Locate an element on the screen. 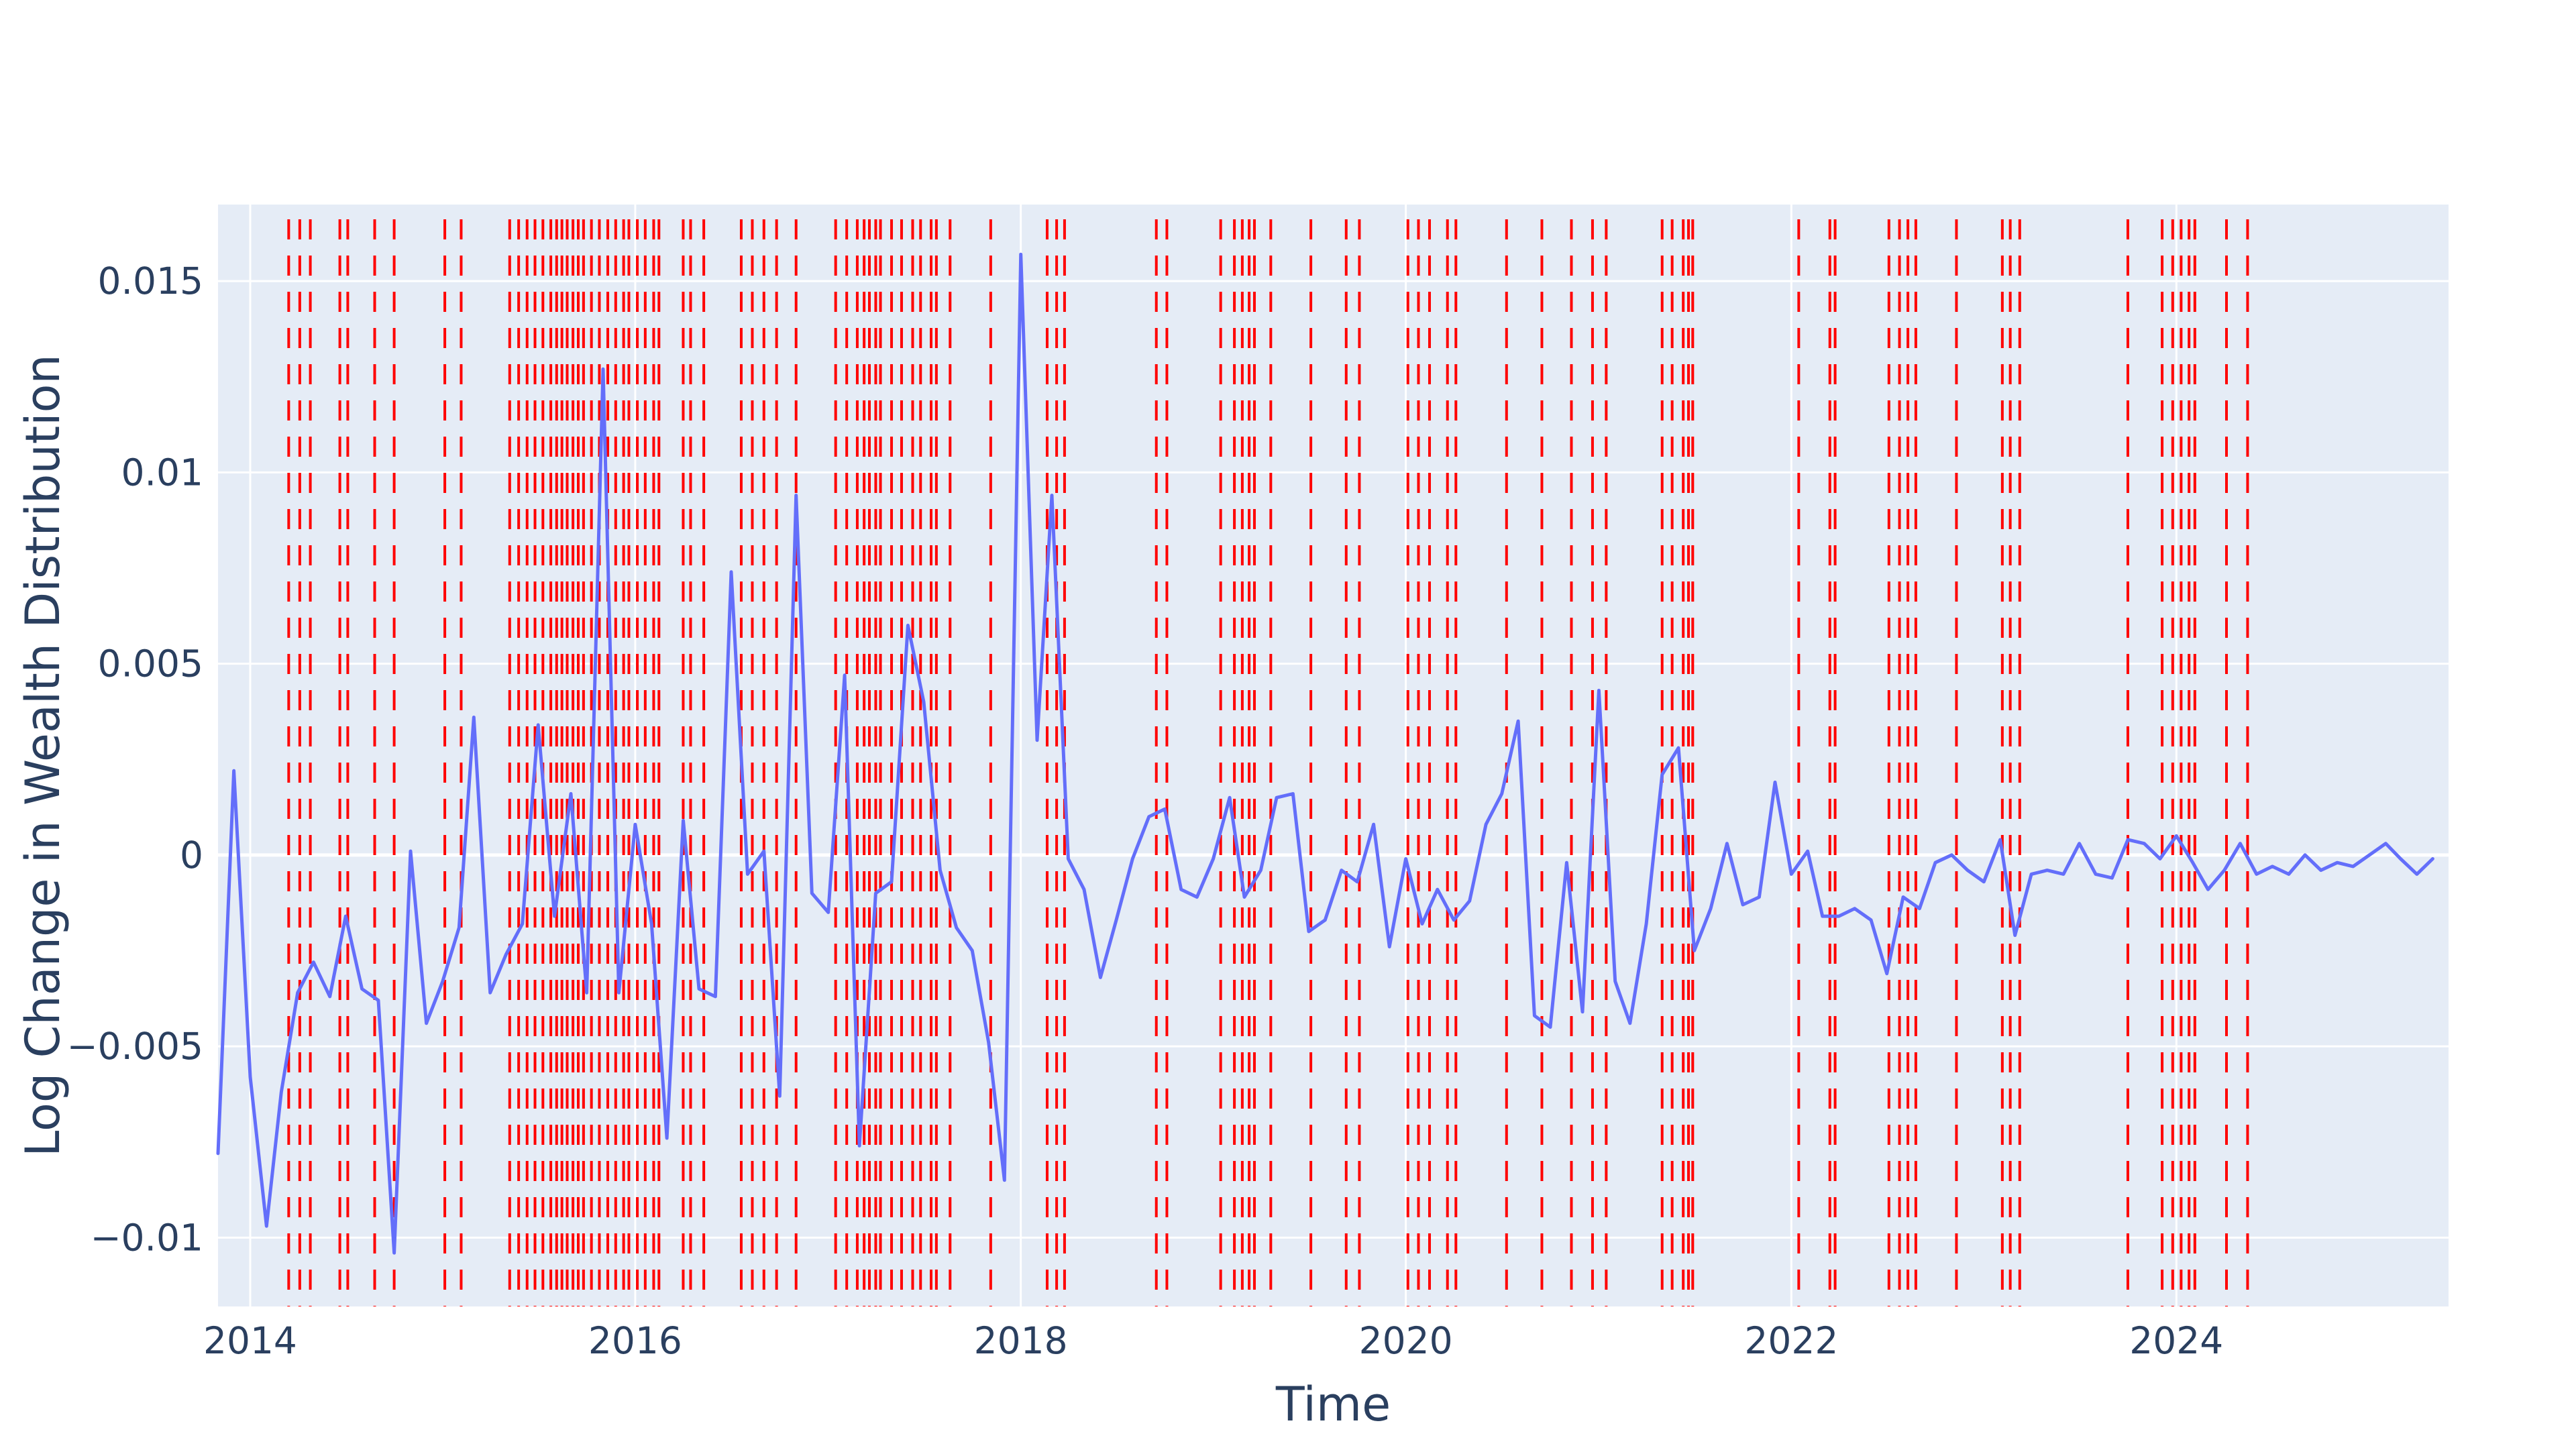  y-axis-title: Log Change in Wealth Distribution is located at coordinates (42, 756).